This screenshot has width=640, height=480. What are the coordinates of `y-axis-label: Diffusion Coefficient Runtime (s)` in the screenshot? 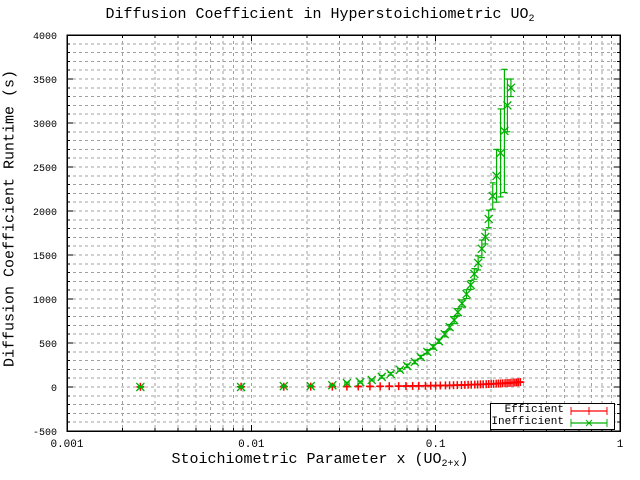 It's located at (10, 218).